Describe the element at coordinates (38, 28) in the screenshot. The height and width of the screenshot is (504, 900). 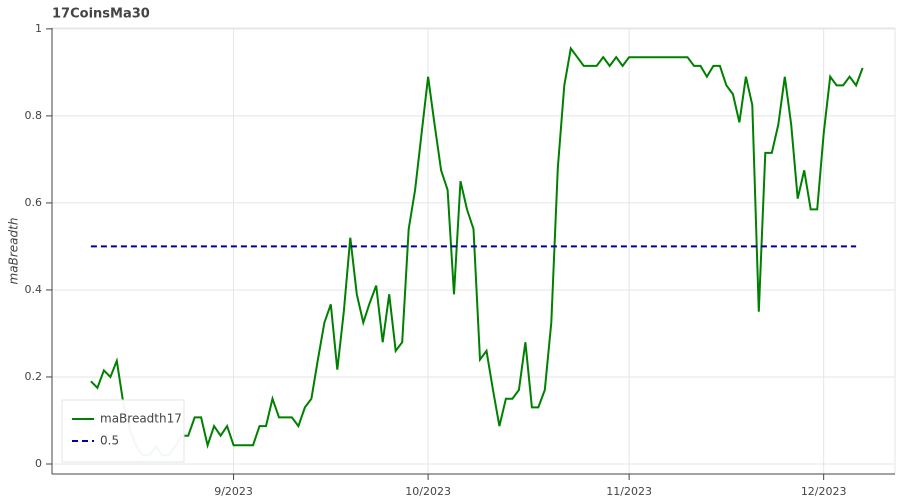
I see `y-tick-label: 1` at that location.